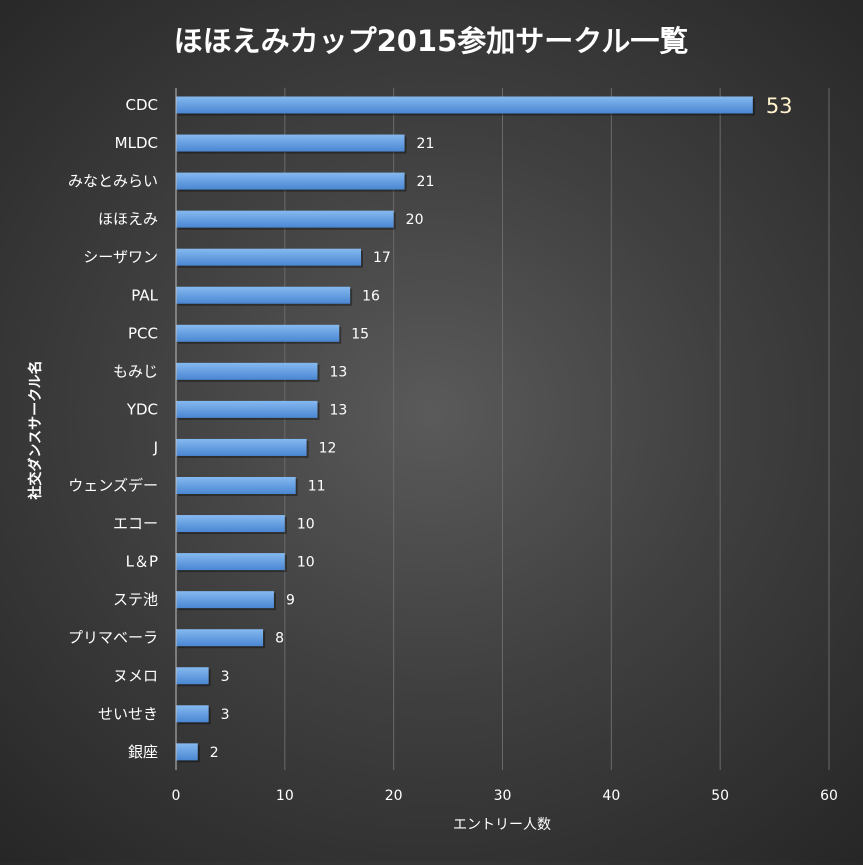  What do you see at coordinates (779, 106) in the screenshot?
I see `data-label: 53` at bounding box center [779, 106].